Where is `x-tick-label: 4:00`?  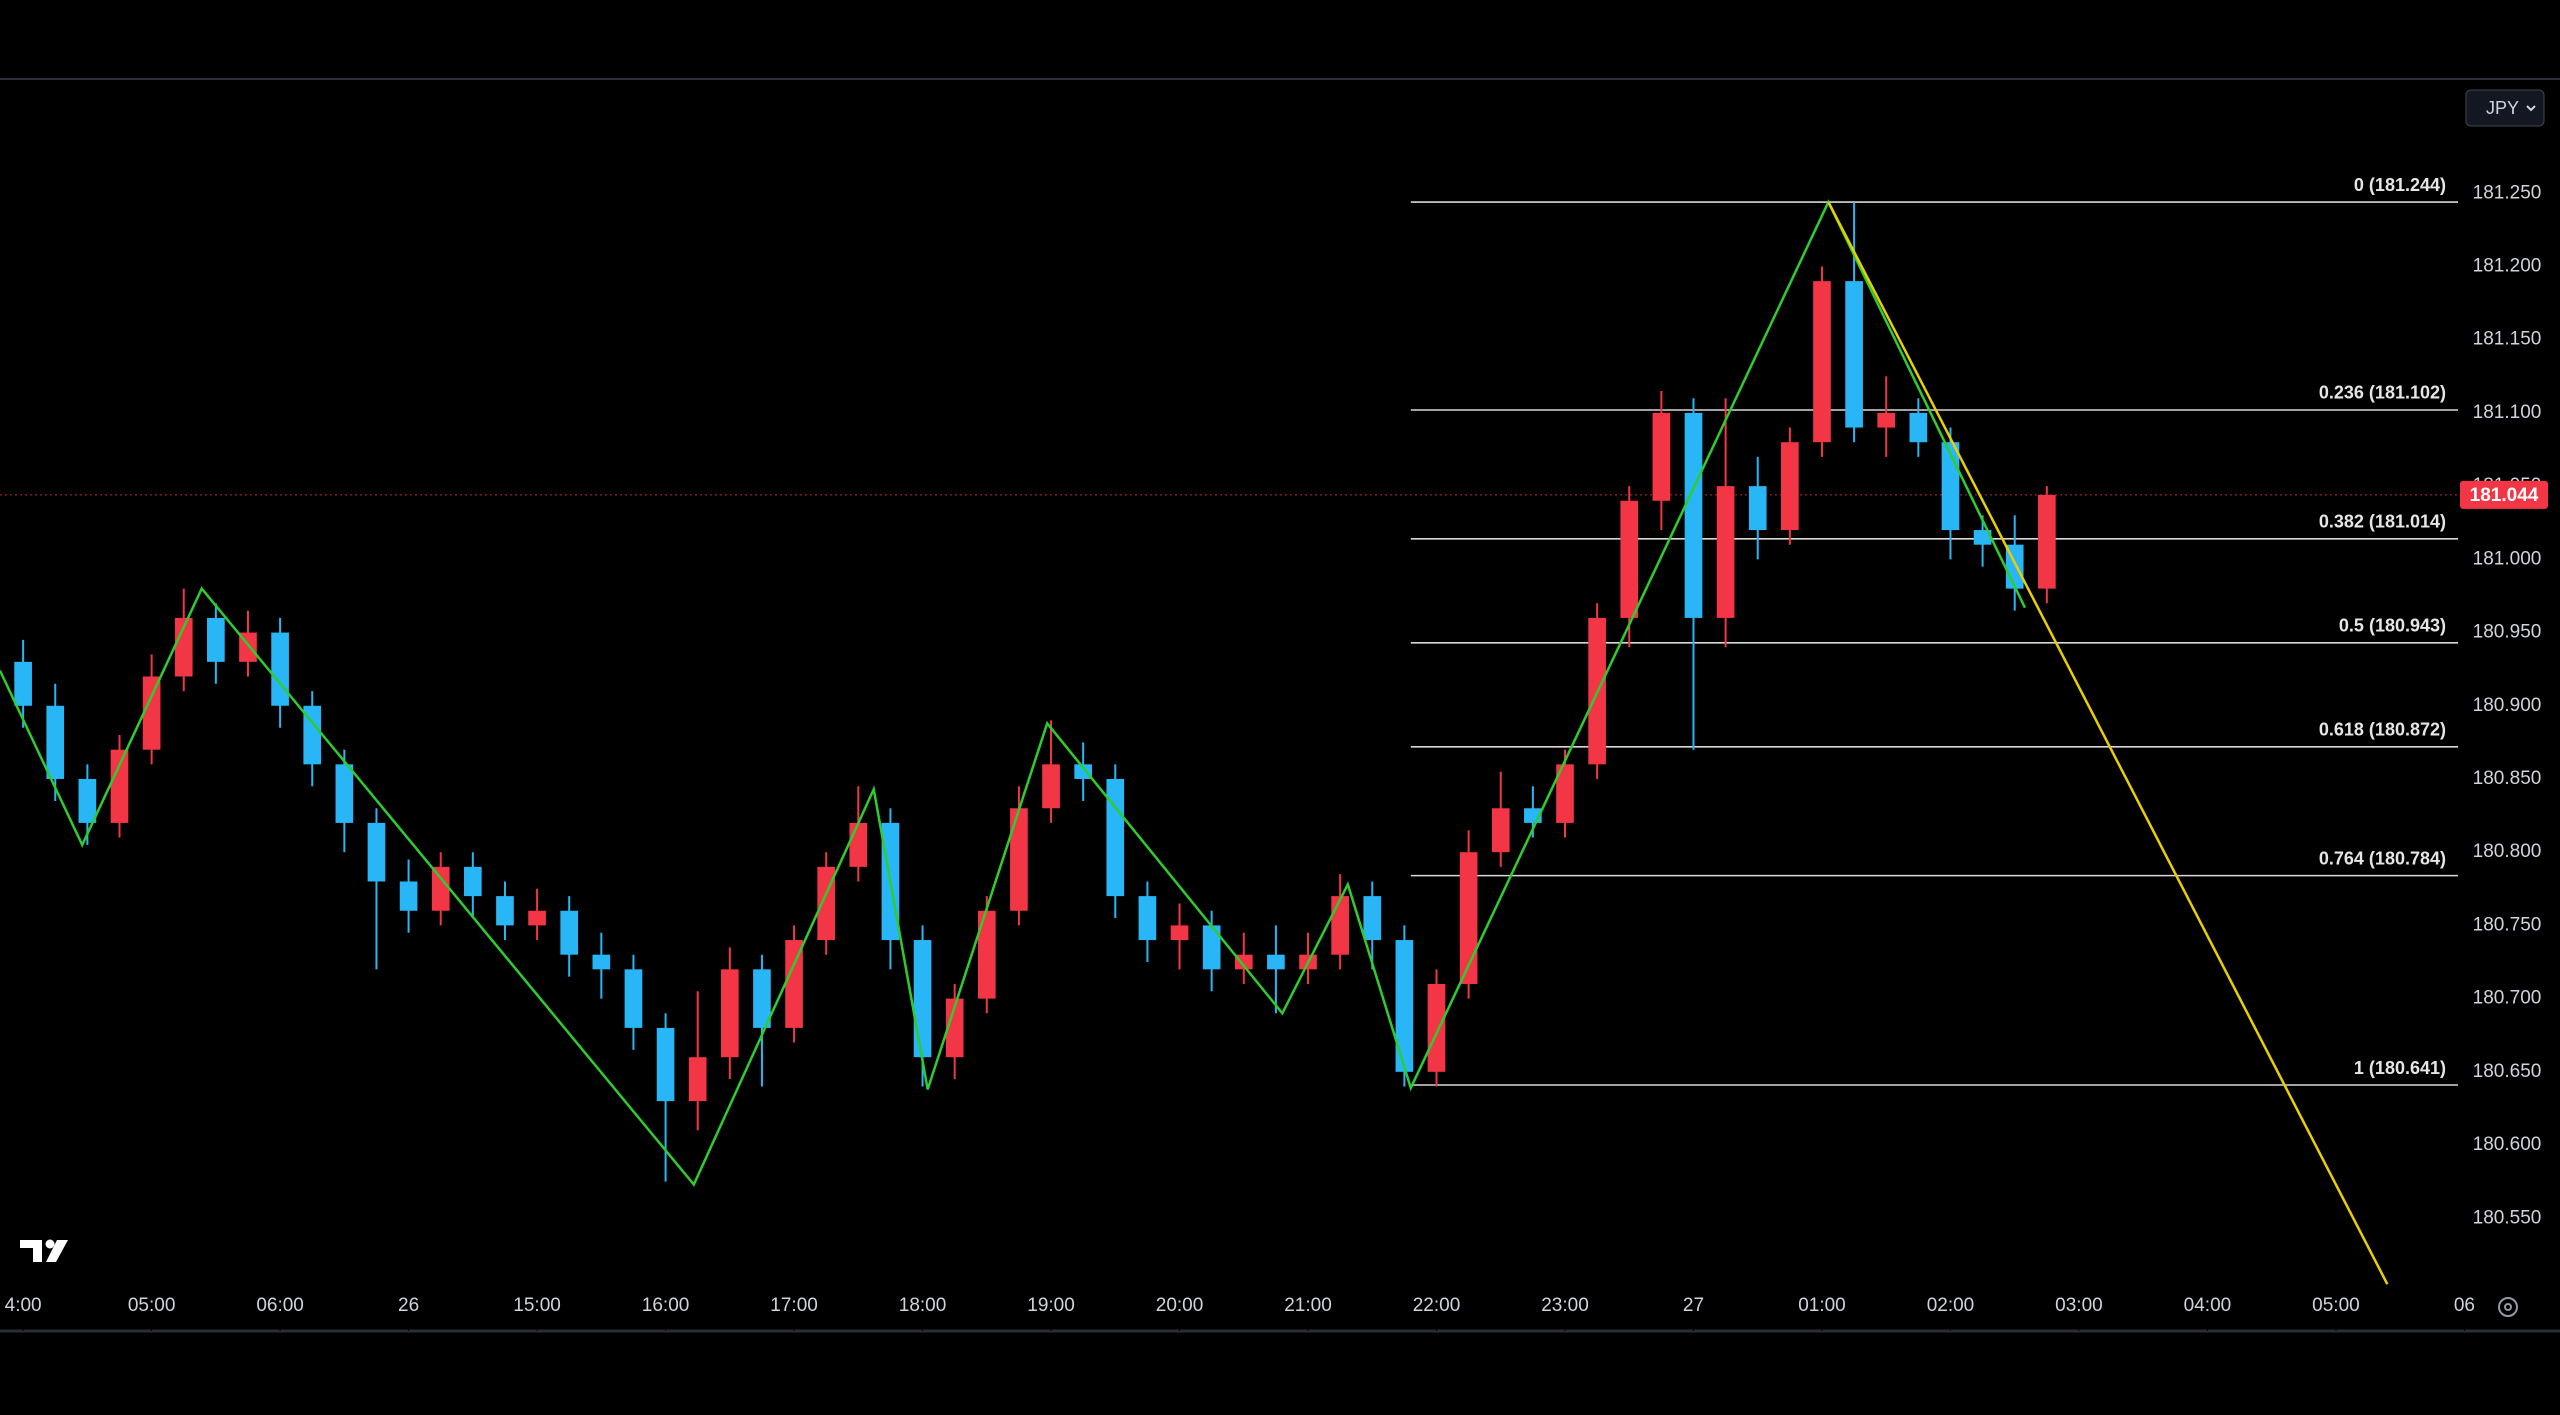
x-tick-label: 4:00 is located at coordinates (23, 1305).